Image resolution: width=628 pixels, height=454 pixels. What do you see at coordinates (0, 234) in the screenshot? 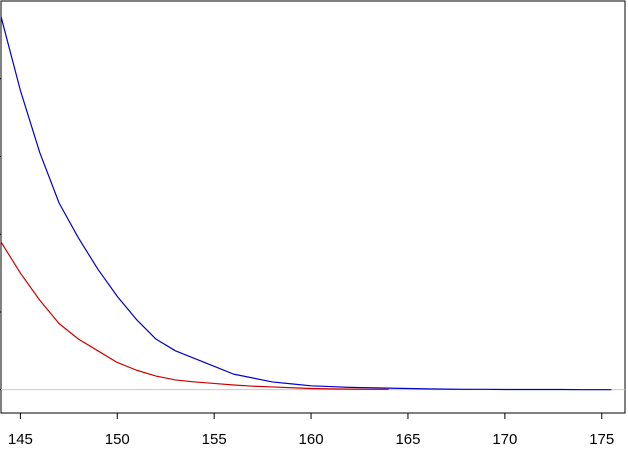
I see `y-axis` at bounding box center [0, 234].